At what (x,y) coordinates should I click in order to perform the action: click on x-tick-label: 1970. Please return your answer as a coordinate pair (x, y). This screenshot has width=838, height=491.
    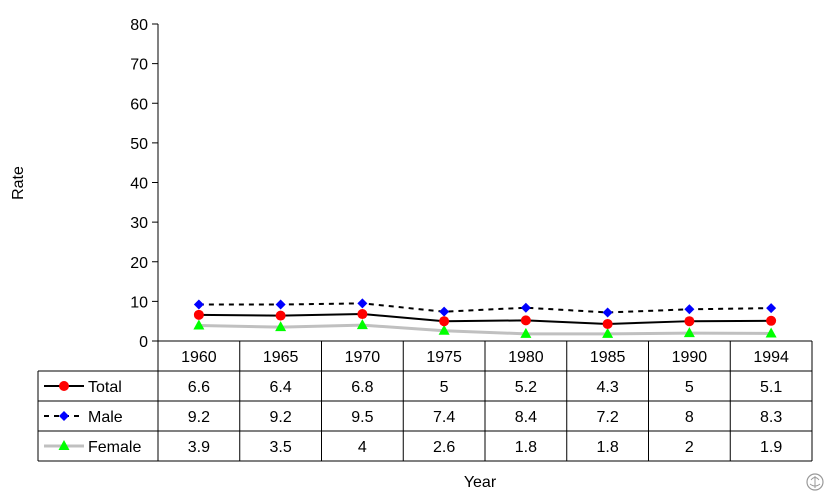
    Looking at the image, I should click on (363, 357).